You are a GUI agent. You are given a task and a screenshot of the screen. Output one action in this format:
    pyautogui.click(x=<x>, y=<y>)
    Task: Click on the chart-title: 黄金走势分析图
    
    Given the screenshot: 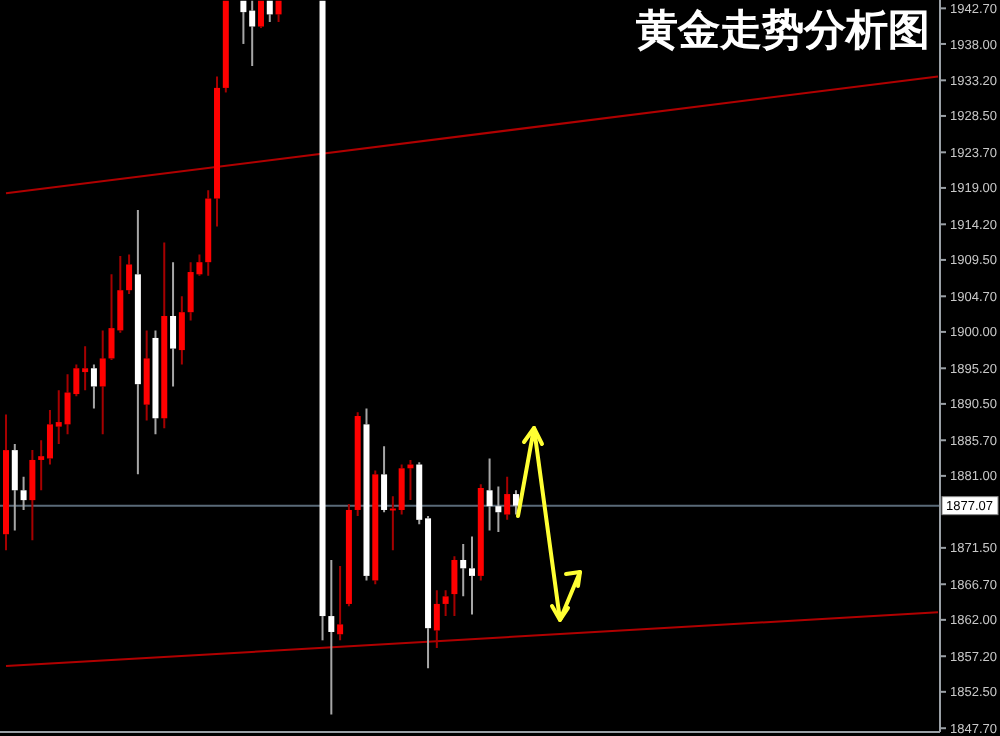 What is the action you would take?
    pyautogui.click(x=782, y=29)
    